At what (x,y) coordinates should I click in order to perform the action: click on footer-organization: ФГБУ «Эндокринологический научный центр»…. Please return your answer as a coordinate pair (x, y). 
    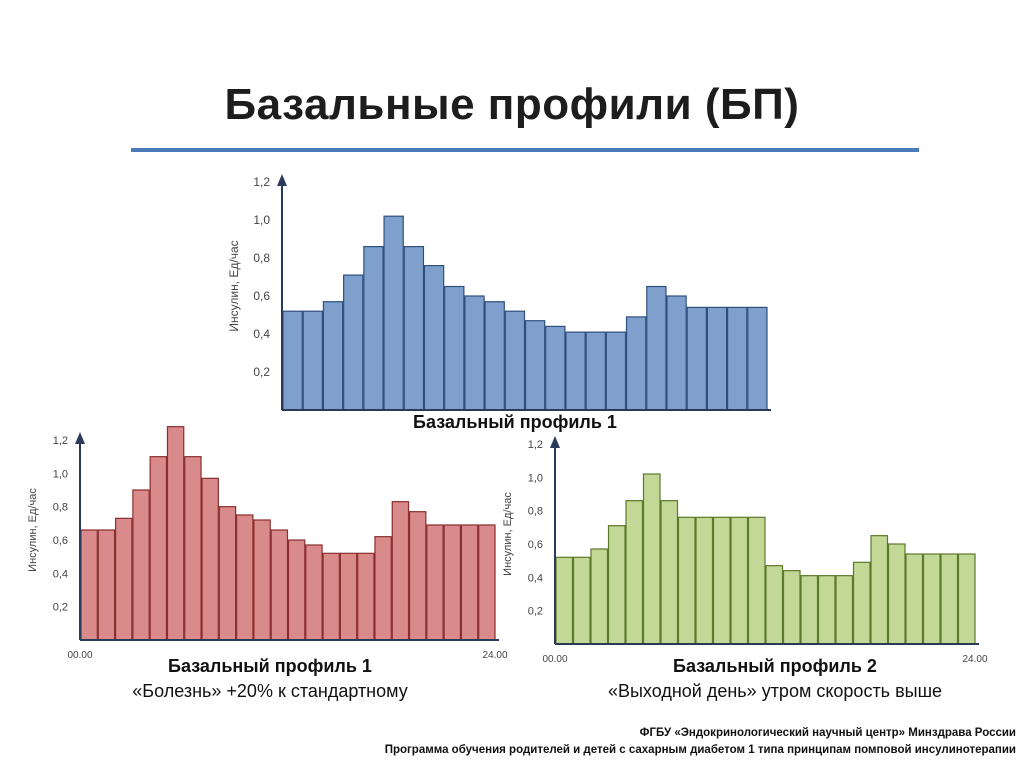
    Looking at the image, I should click on (827, 733).